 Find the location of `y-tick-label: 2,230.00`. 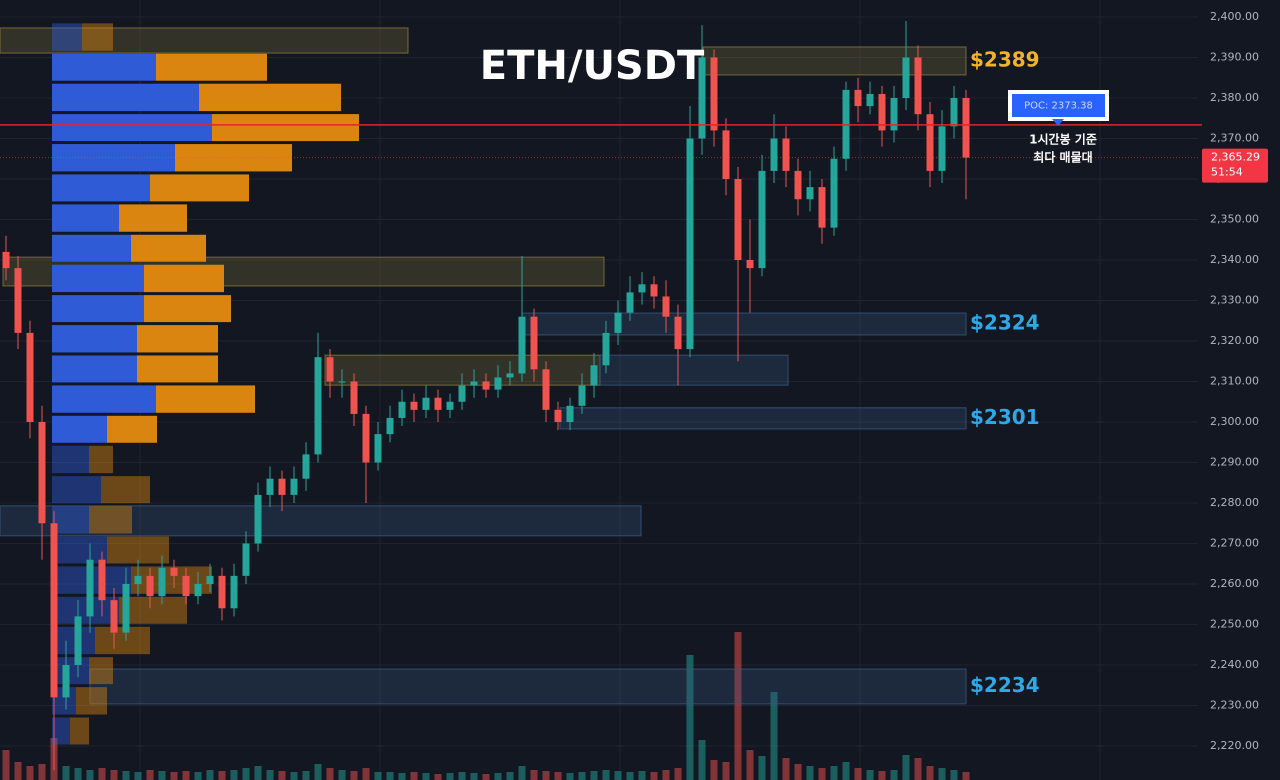

y-tick-label: 2,230.00 is located at coordinates (1234, 704).